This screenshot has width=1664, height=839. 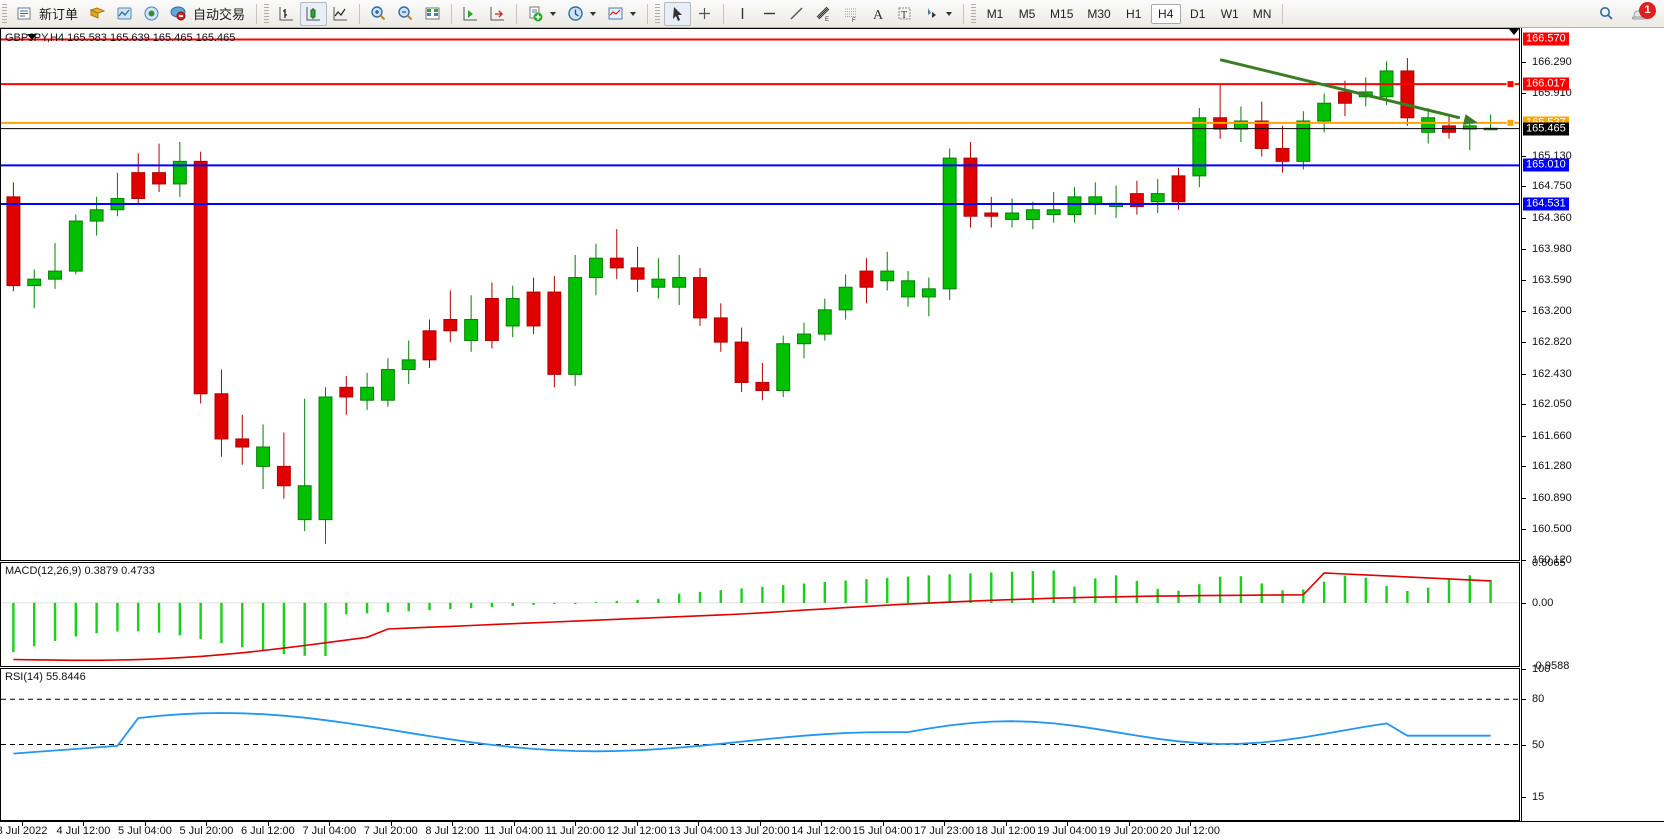 What do you see at coordinates (1134, 13) in the screenshot?
I see `timeframe-h1: H1` at bounding box center [1134, 13].